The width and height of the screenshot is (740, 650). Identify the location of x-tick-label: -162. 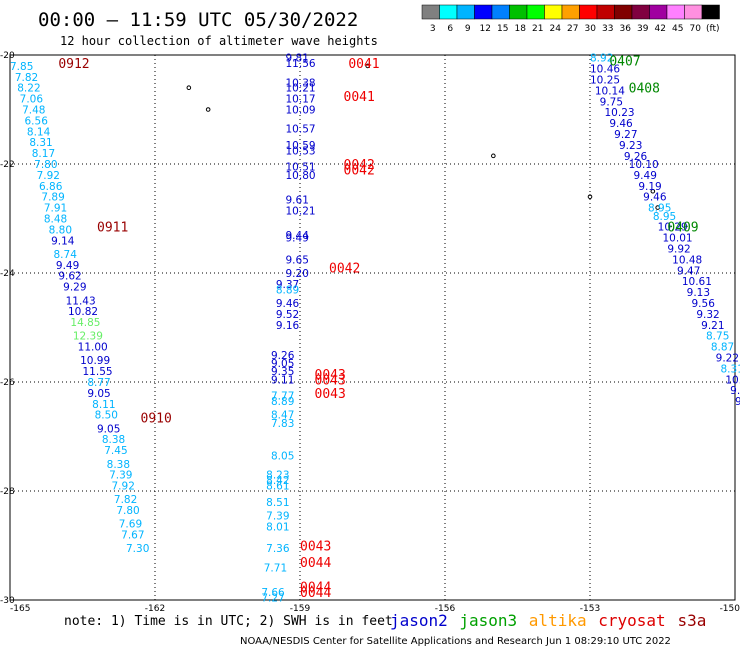
(155, 609).